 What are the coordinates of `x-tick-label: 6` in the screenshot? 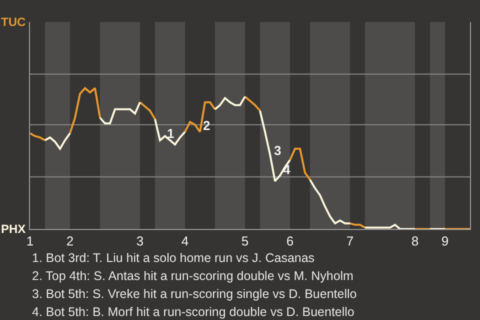 It's located at (290, 241).